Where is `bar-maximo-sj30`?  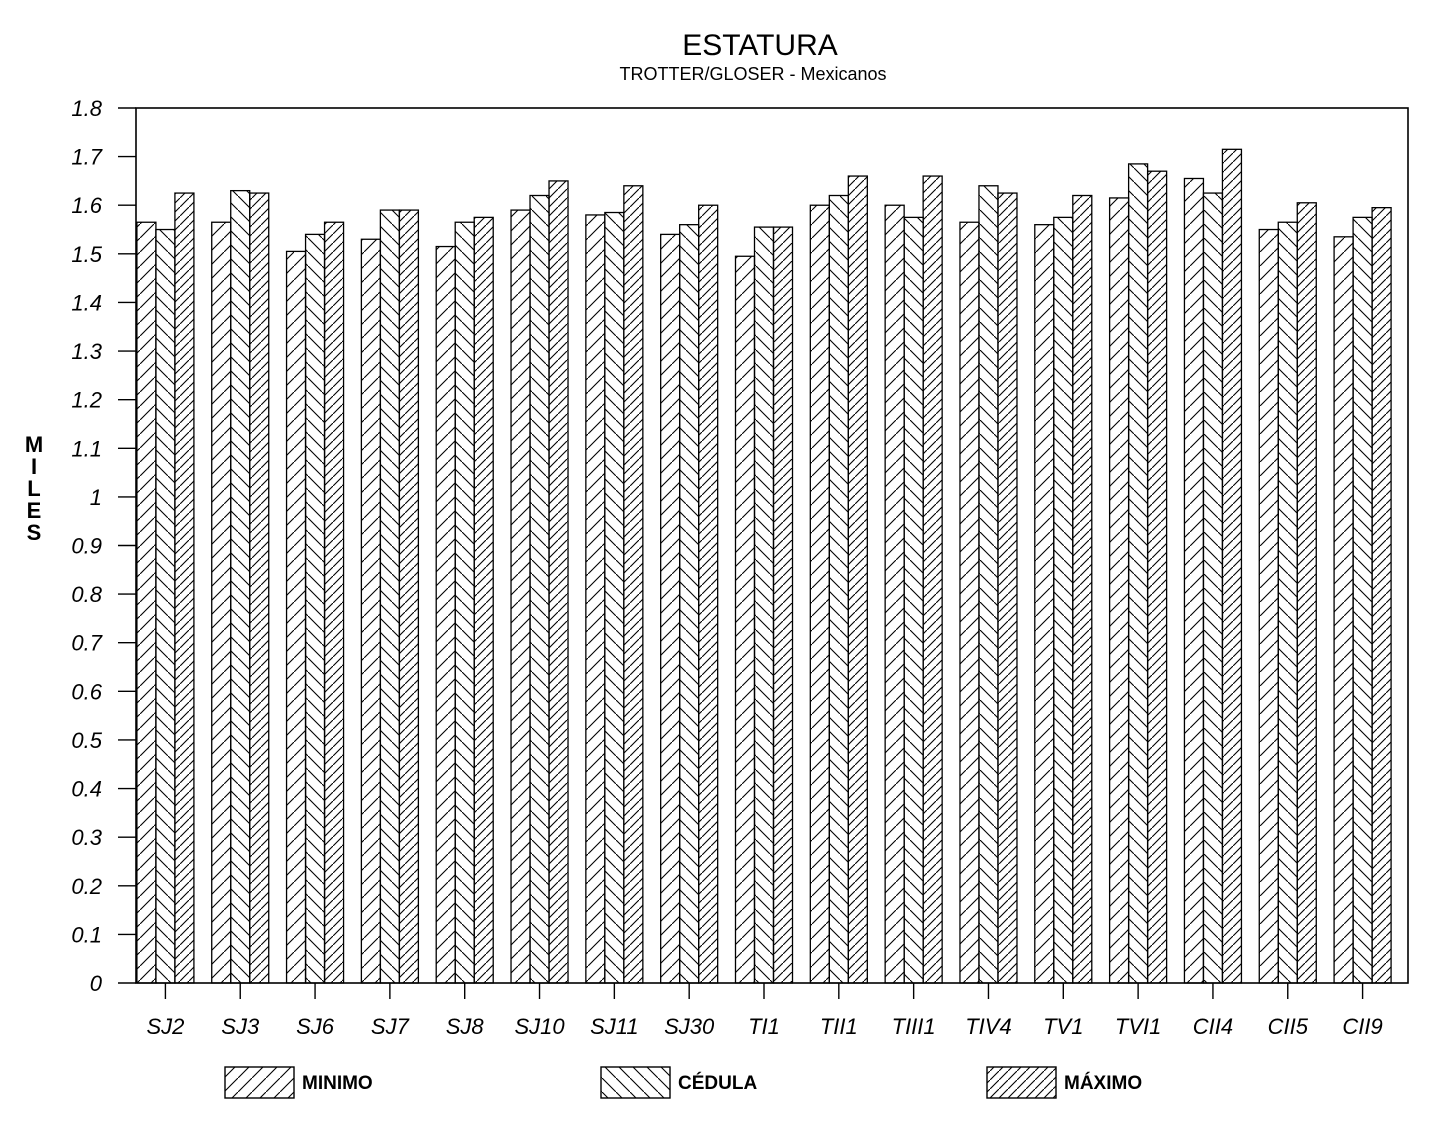
bar-maximo-sj30 is located at coordinates (708, 594).